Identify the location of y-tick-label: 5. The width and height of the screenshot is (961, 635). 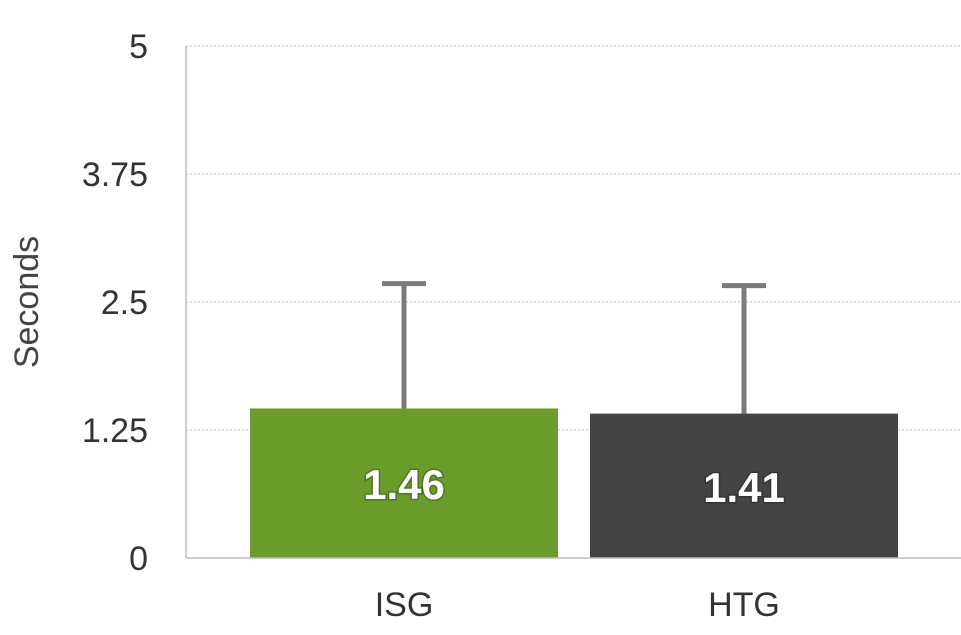
(138, 47).